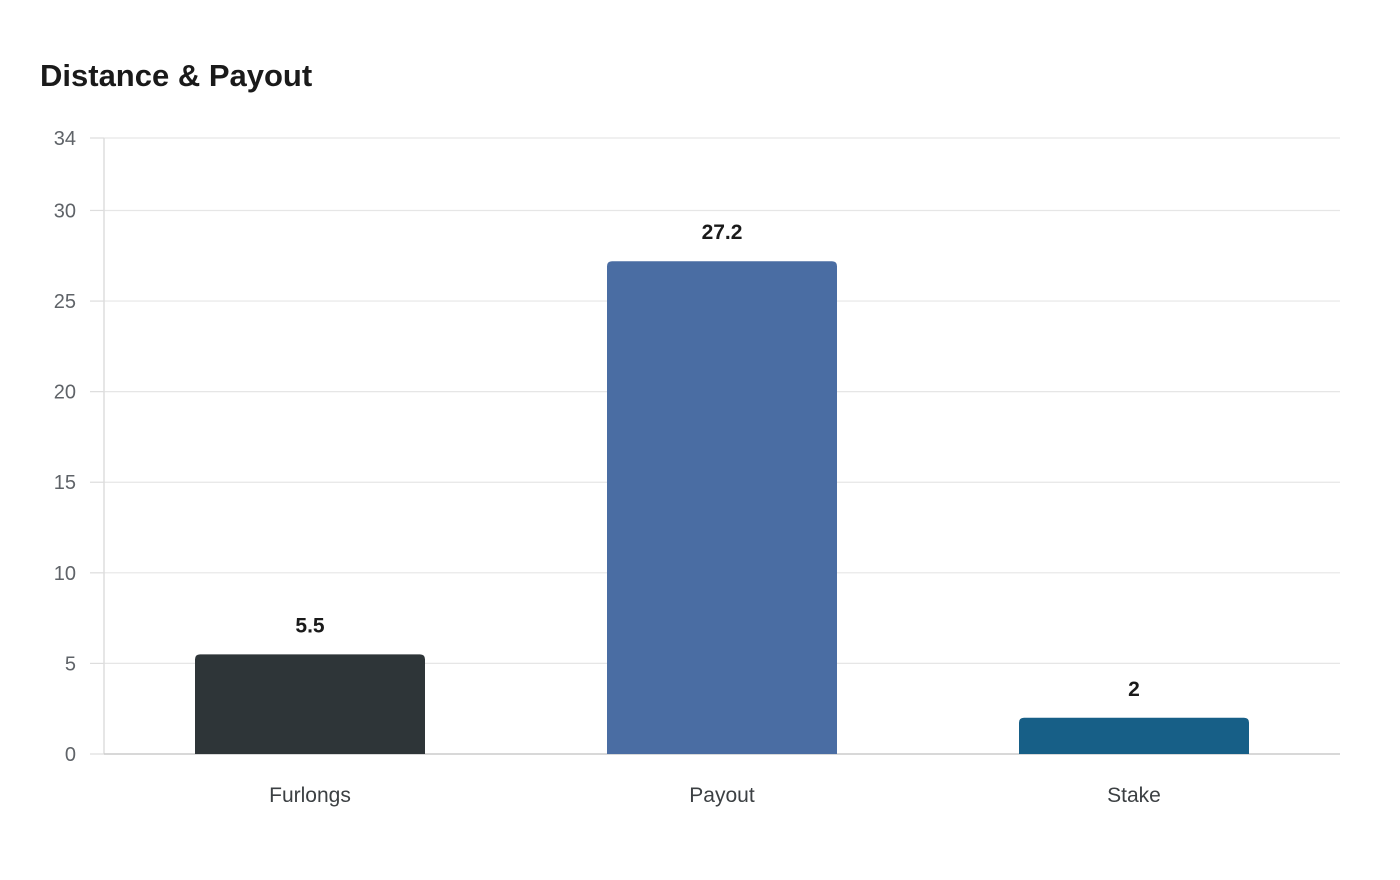 The width and height of the screenshot is (1400, 880). What do you see at coordinates (65, 393) in the screenshot?
I see `y-tick-label: 20` at bounding box center [65, 393].